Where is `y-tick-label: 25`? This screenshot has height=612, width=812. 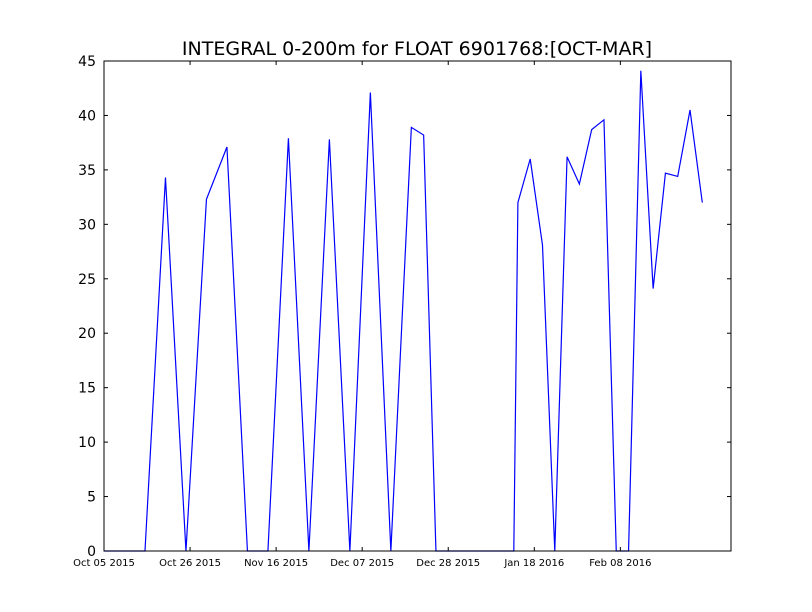 y-tick-label: 25 is located at coordinates (87, 280).